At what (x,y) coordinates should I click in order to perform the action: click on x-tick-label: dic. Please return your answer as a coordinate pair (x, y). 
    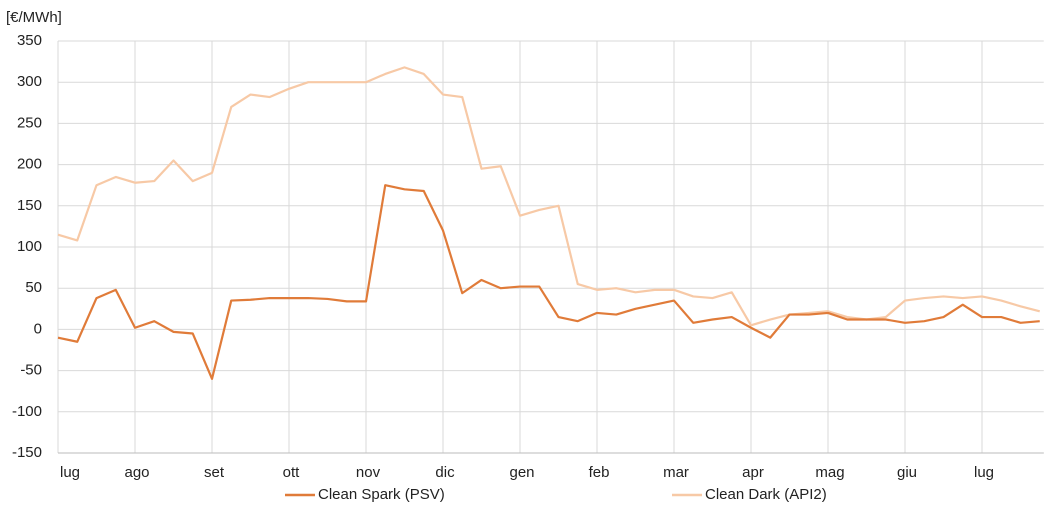
    Looking at the image, I should click on (445, 472).